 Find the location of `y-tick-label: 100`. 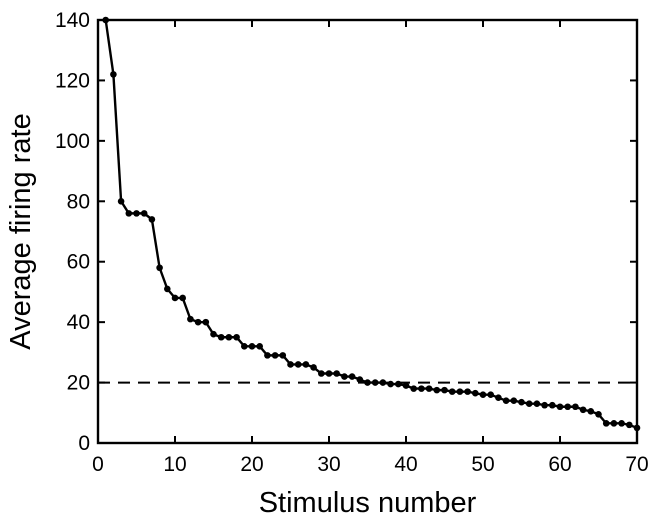

y-tick-label: 100 is located at coordinates (72, 141).